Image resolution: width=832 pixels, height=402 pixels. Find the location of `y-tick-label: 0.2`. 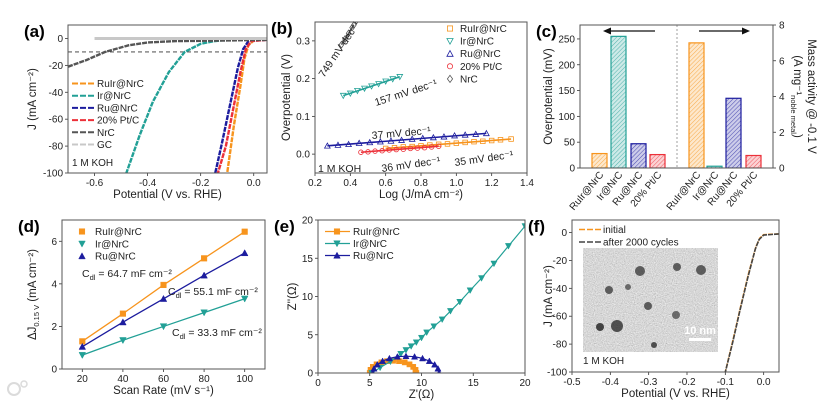

y-tick-label: 0.2 is located at coordinates (303, 79).